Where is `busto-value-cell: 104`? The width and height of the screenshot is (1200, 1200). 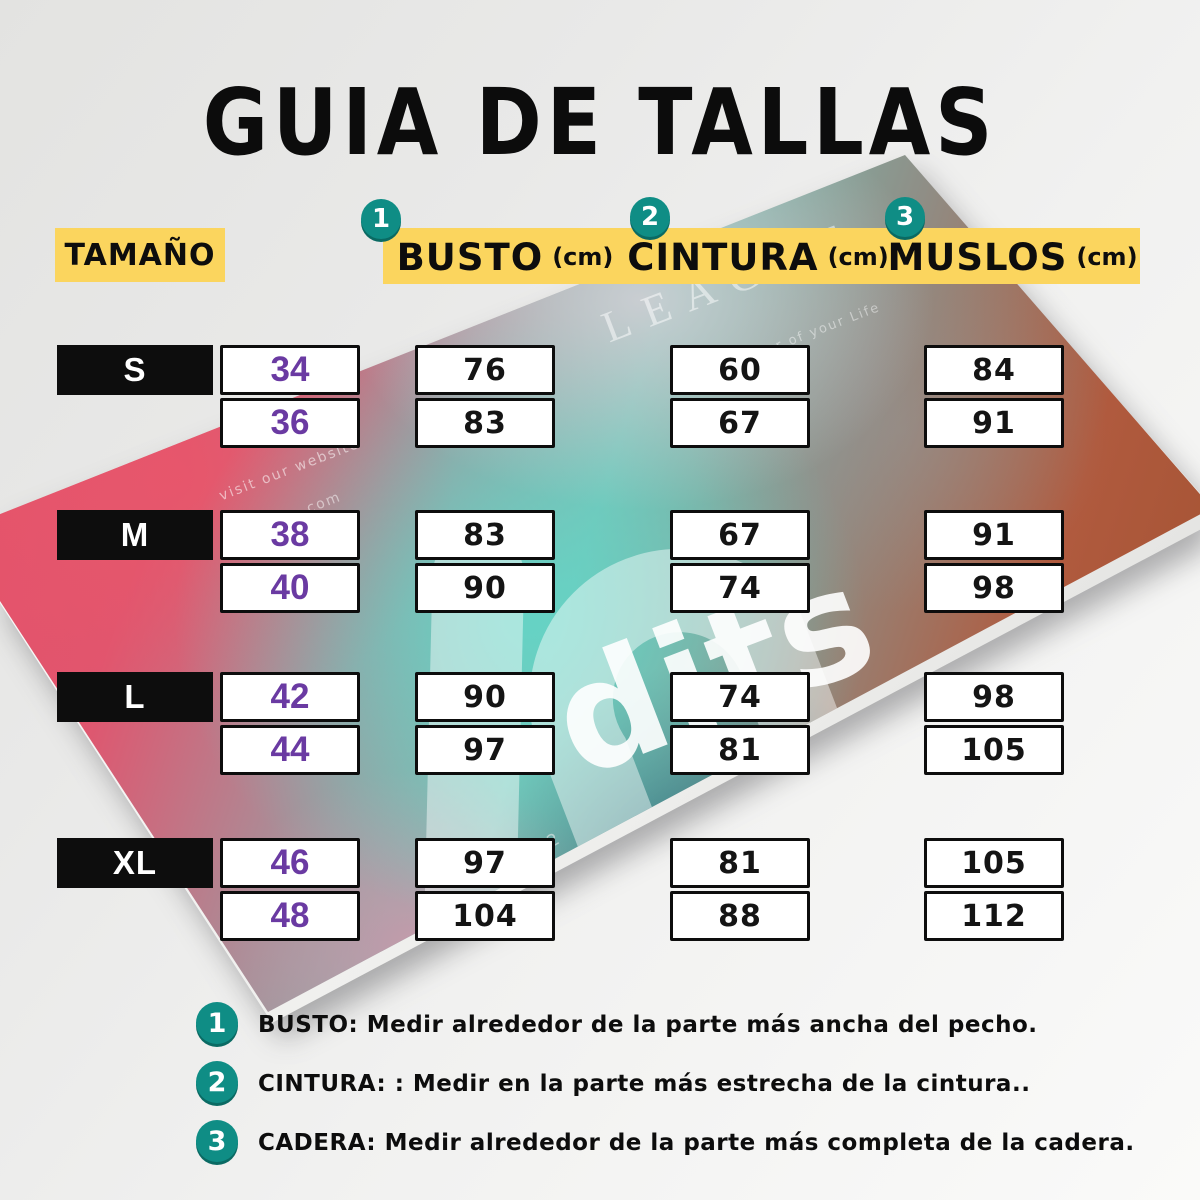
busto-value-cell: 104 is located at coordinates (485, 916).